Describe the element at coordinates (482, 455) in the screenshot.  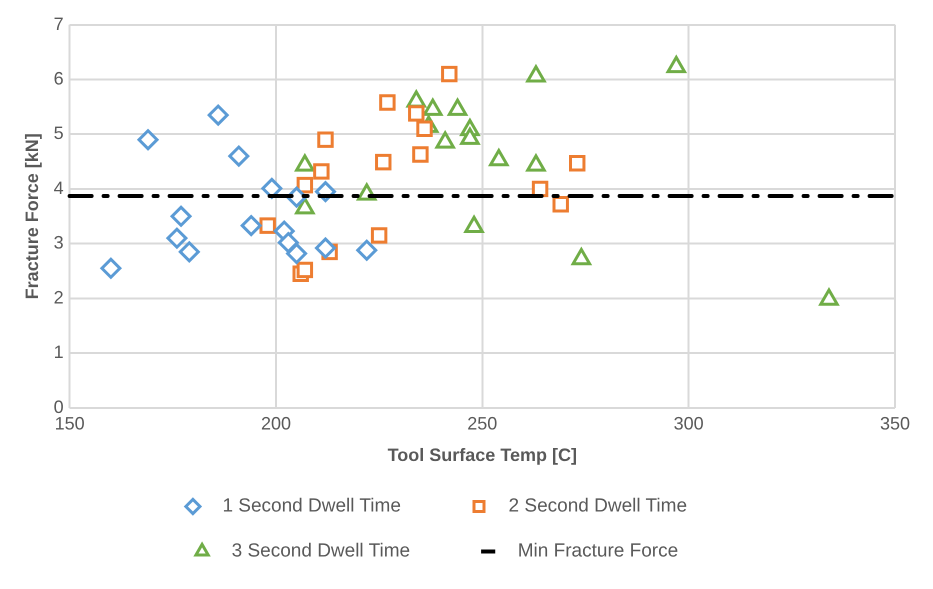
I see `x-axis-title: Tool Surface Temp [C]` at that location.